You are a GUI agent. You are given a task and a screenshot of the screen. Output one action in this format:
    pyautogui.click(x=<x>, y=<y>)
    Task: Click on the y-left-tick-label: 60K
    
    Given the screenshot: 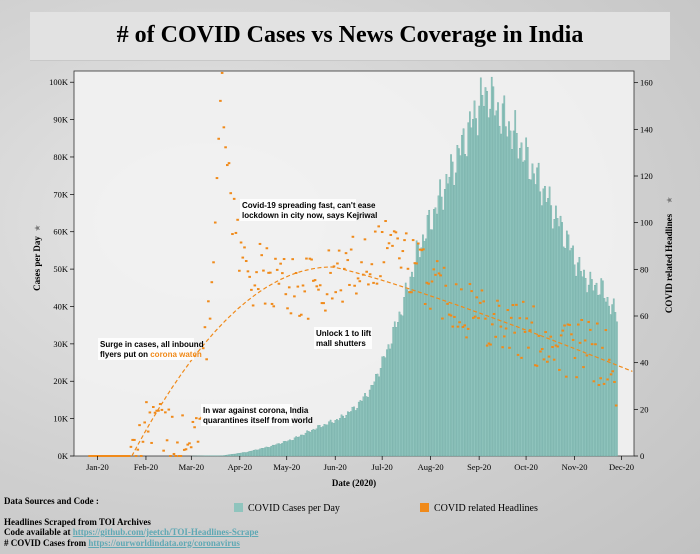 What is the action you would take?
    pyautogui.click(x=61, y=232)
    